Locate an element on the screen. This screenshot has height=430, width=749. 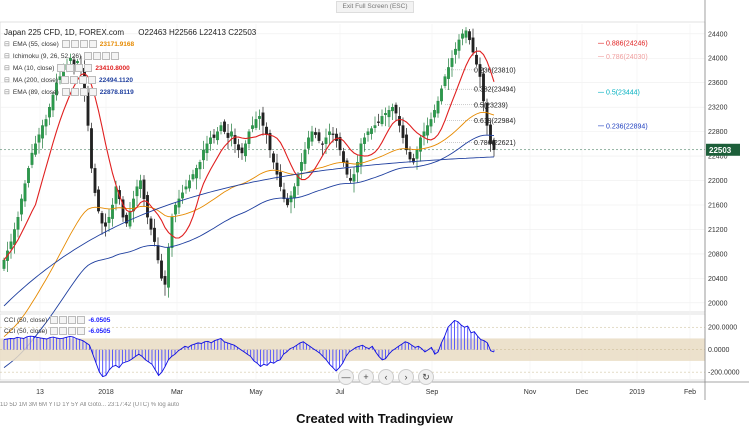
y-tick-label: 24400 is located at coordinates (718, 34).